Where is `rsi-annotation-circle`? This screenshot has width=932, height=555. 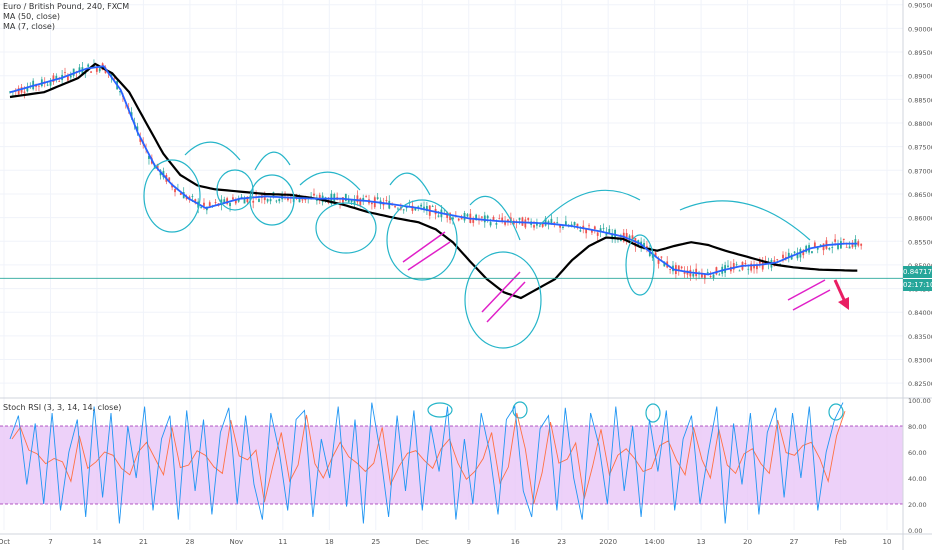
rsi-annotation-circle is located at coordinates (440, 410).